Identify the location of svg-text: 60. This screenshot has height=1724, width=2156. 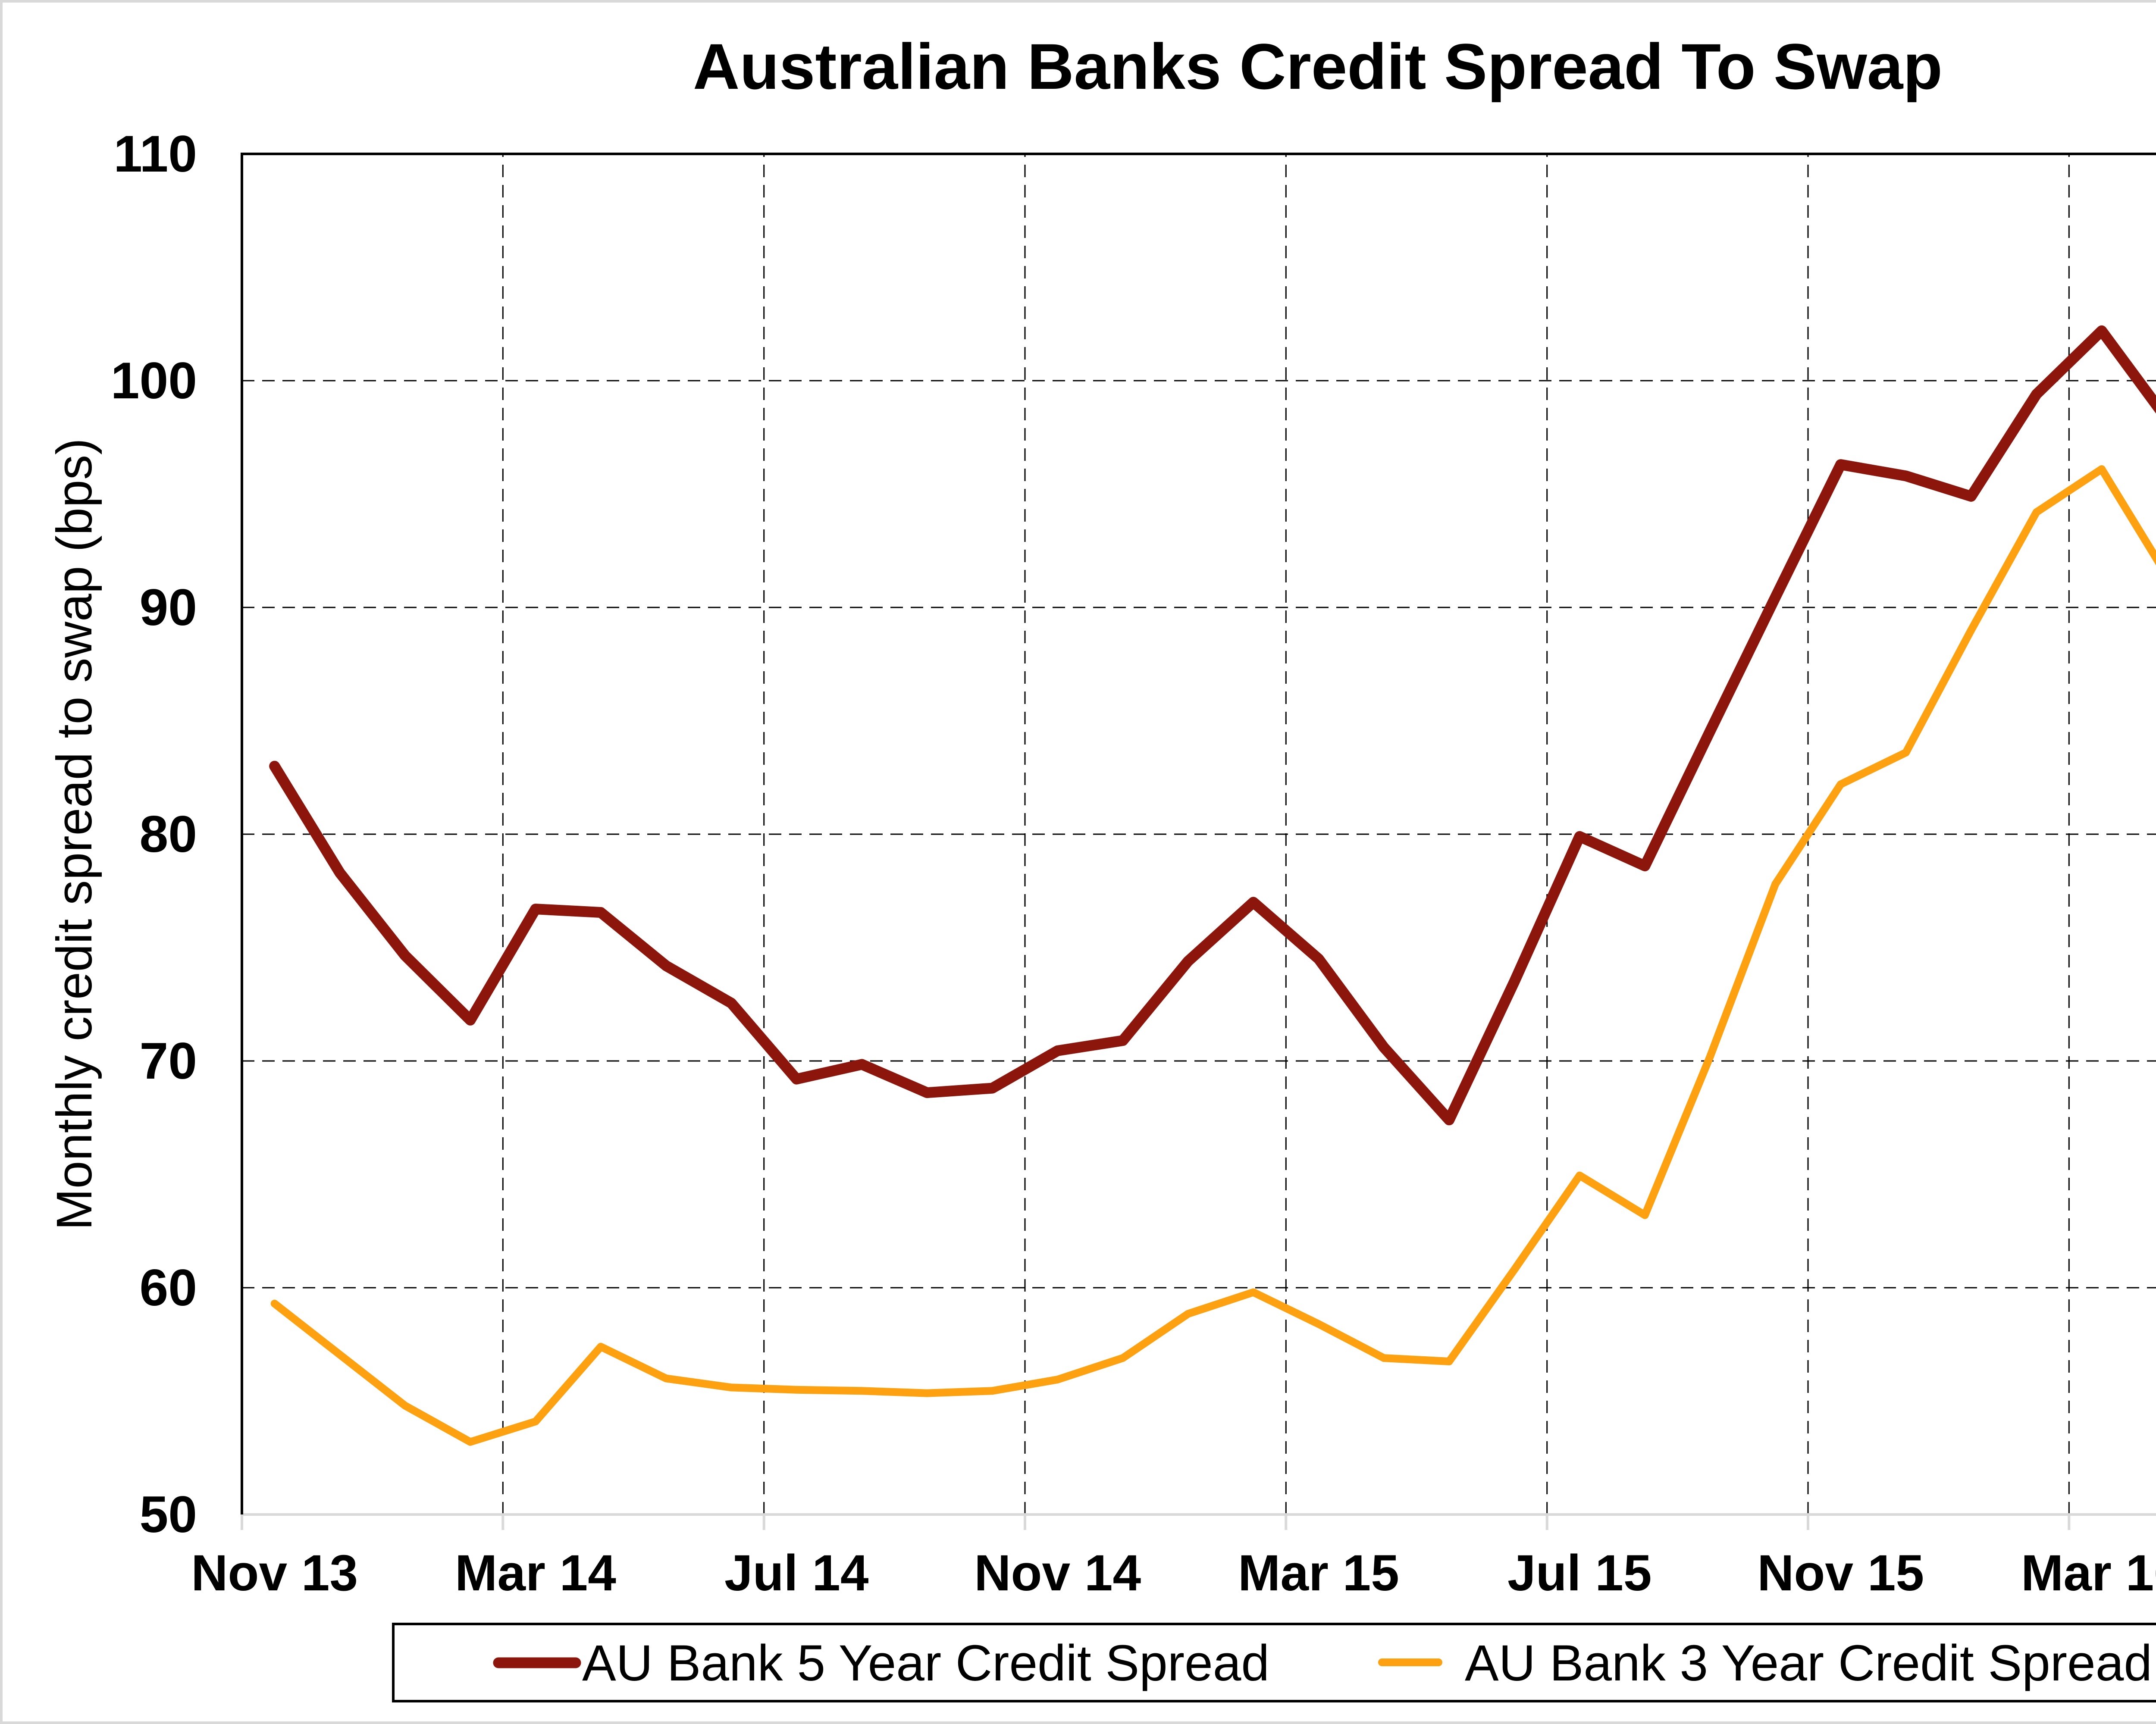
(168, 1288).